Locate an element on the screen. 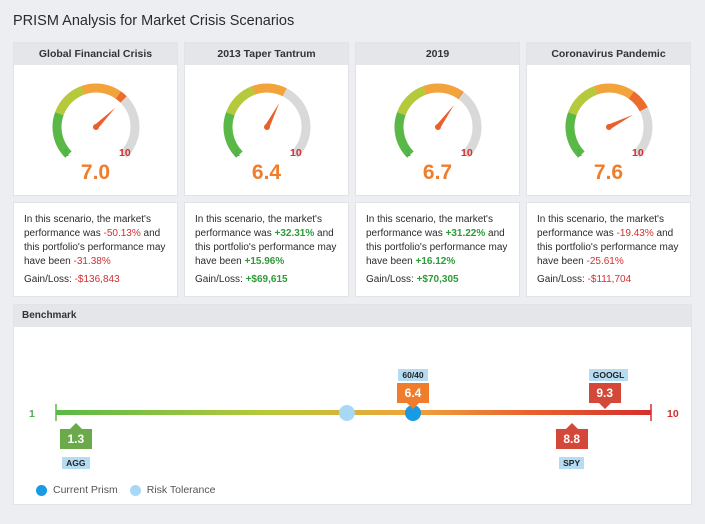  benchmark-legend: Current Prism Risk Tolerance is located at coordinates (125, 490).